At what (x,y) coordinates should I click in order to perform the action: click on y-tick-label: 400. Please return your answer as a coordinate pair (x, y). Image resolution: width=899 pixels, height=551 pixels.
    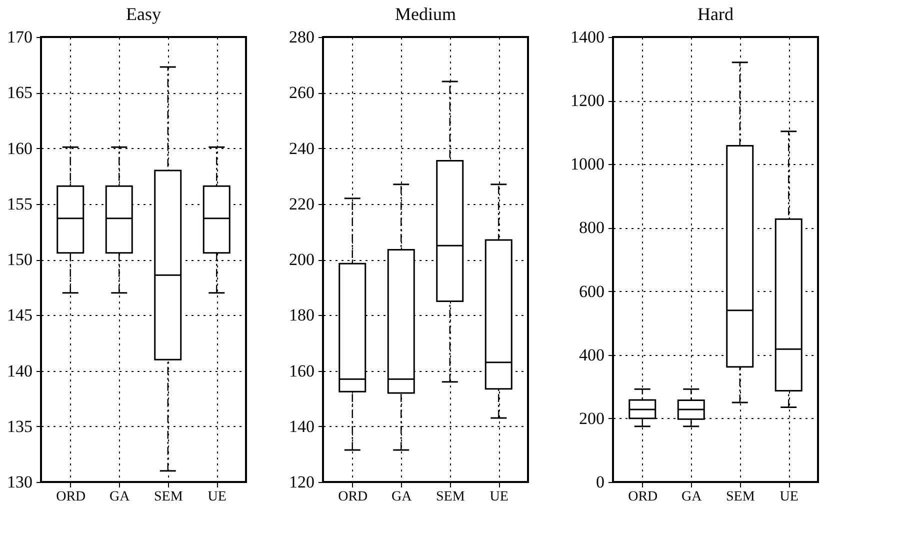
    Looking at the image, I should click on (591, 354).